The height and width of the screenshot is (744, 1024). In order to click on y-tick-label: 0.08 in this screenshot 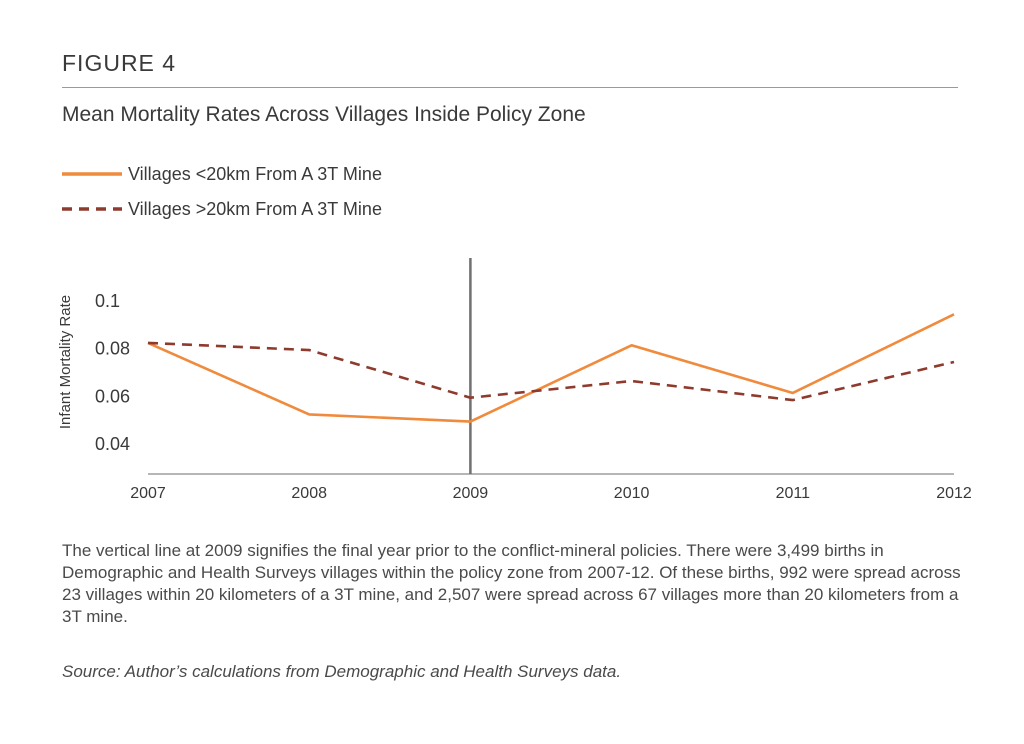, I will do `click(112, 349)`.